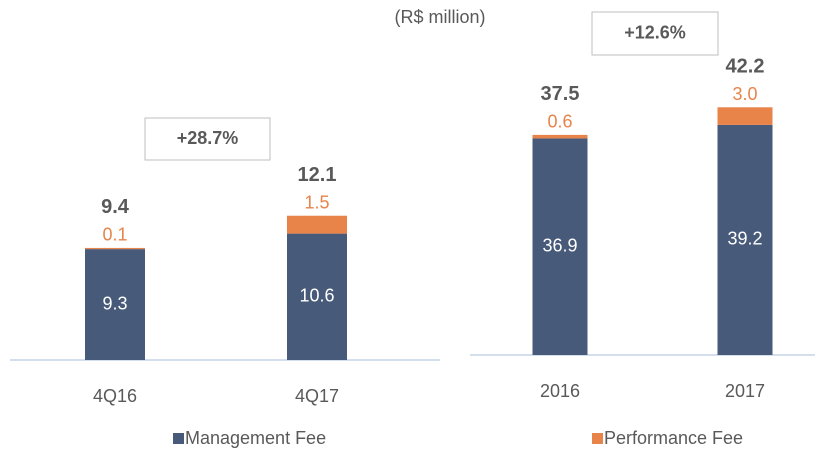 This screenshot has width=825, height=451. I want to click on x-tick-label: 2016, so click(560, 391).